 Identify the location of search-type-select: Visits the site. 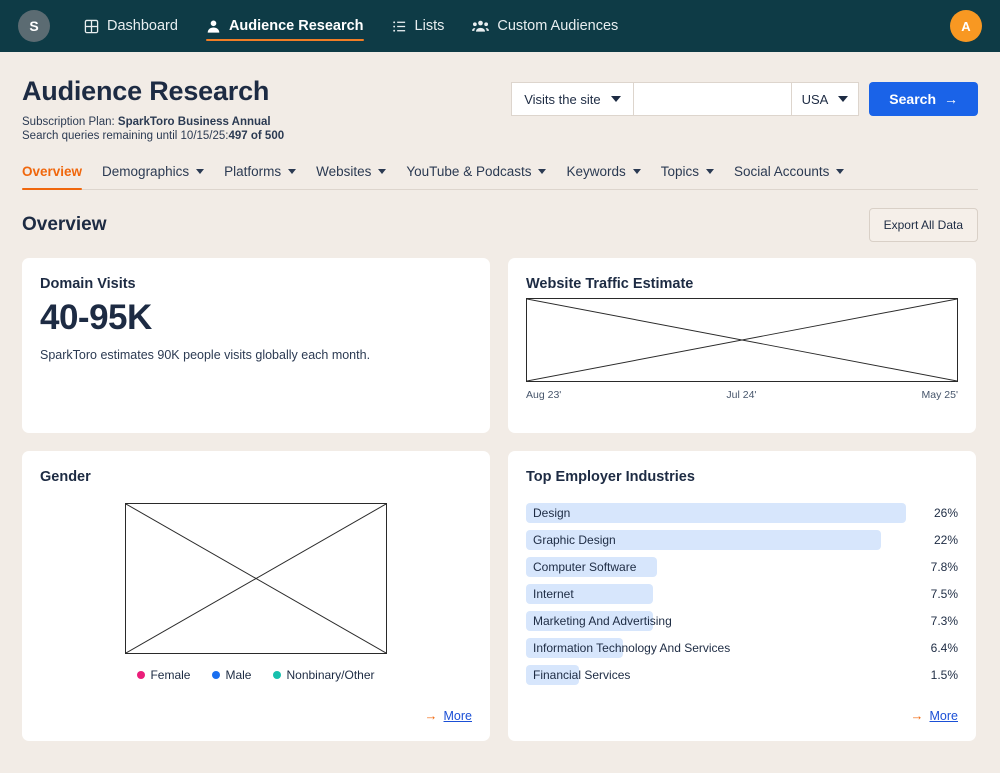
(572, 99).